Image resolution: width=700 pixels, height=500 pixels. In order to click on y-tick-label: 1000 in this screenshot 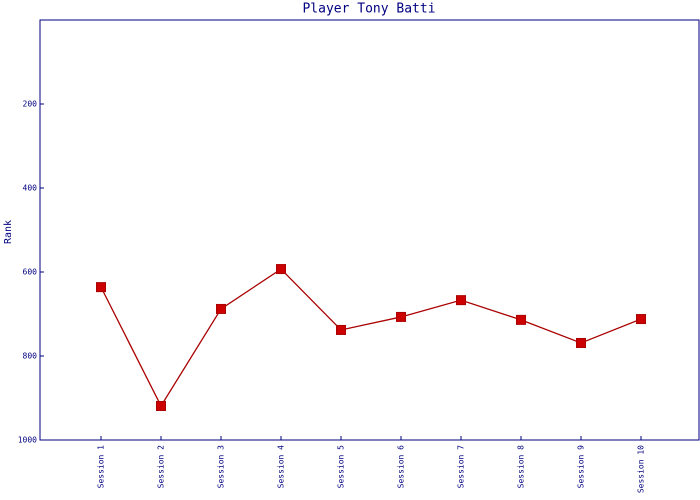, I will do `click(27, 440)`.